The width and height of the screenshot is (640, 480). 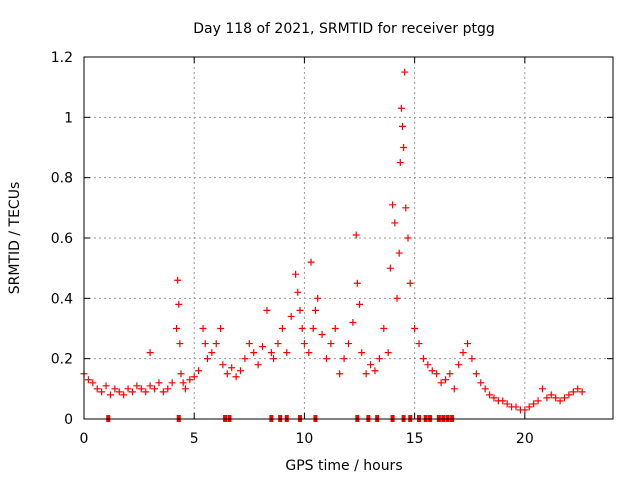 I want to click on x-tick-label: 0, so click(x=84, y=439).